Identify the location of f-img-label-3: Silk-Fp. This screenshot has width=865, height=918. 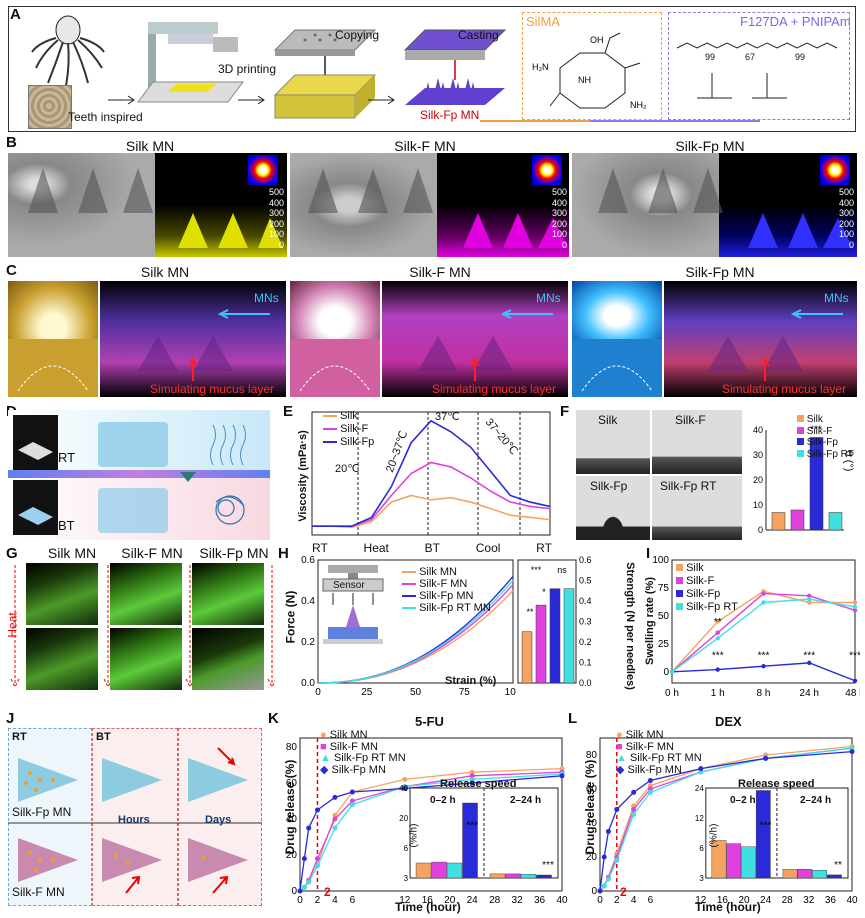
(609, 486).